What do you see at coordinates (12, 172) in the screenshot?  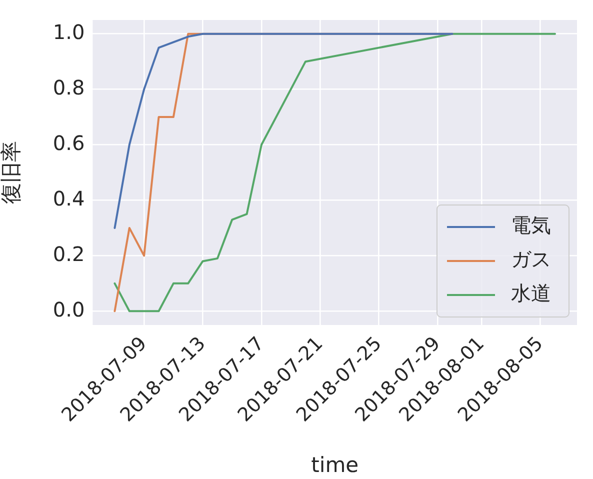 I see `y-axis-title: 復旧率` at bounding box center [12, 172].